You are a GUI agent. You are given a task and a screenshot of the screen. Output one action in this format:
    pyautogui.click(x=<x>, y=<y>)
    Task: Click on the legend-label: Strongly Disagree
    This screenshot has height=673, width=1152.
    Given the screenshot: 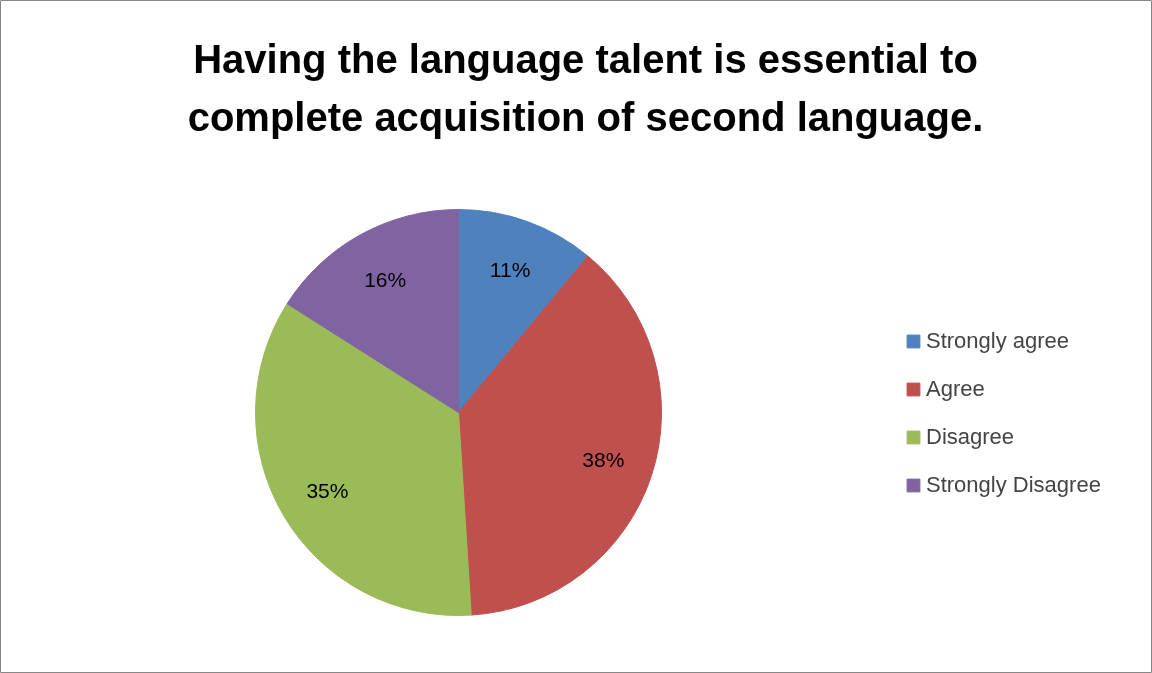 What is the action you would take?
    pyautogui.click(x=1013, y=485)
    